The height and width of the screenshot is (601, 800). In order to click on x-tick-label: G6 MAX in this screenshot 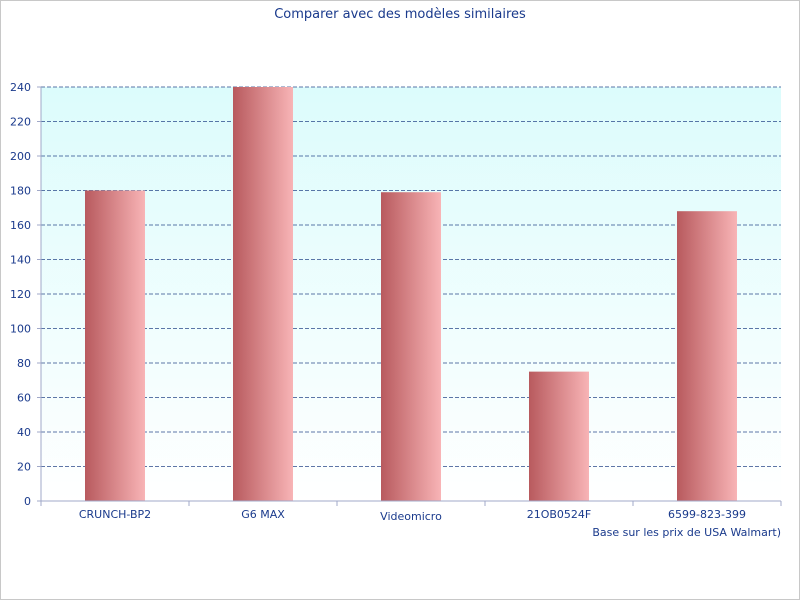, I will do `click(263, 514)`.